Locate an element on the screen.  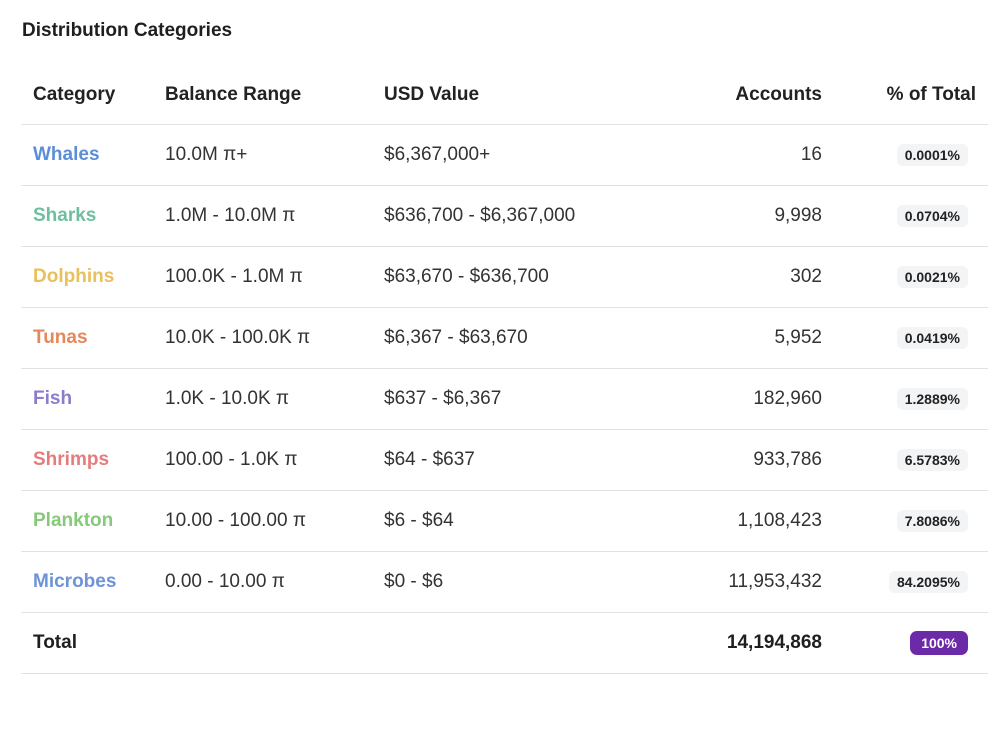
usd-value: $64 - $637 is located at coordinates (429, 459).